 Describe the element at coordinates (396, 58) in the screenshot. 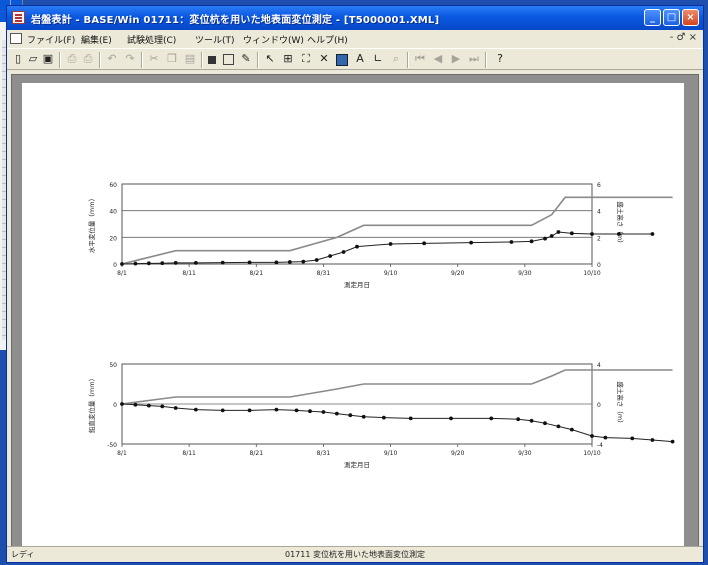

I see `zoom-icon: ⌕` at that location.